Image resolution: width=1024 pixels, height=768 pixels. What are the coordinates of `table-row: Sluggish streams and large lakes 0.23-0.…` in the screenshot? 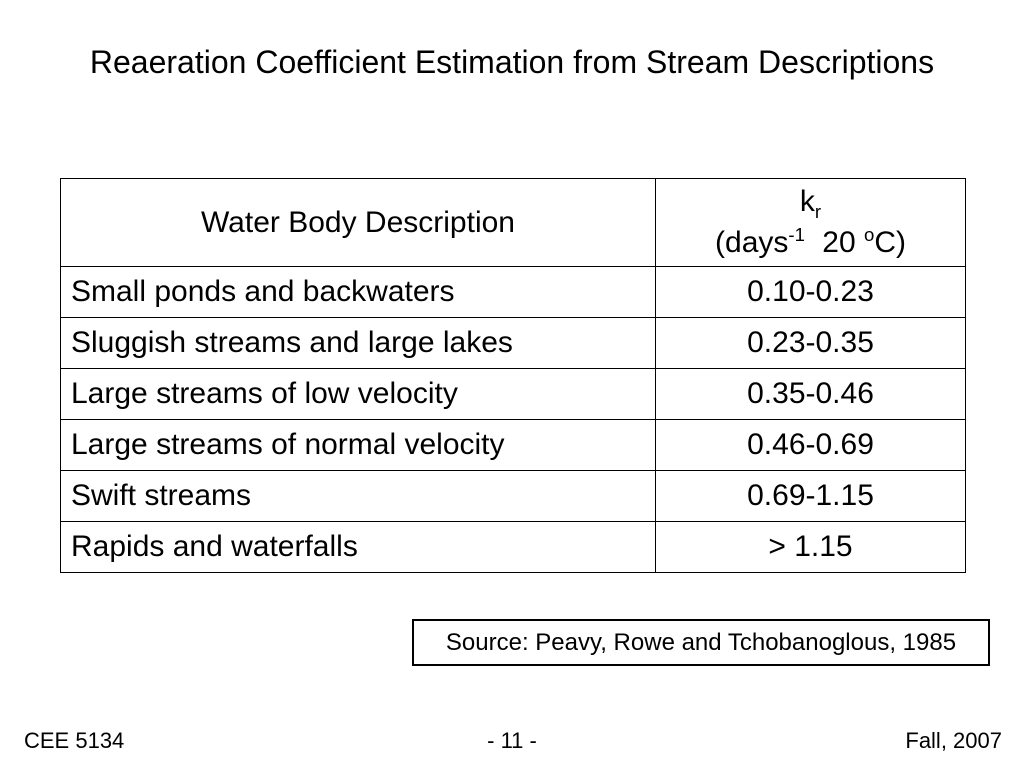 It's located at (513, 343).